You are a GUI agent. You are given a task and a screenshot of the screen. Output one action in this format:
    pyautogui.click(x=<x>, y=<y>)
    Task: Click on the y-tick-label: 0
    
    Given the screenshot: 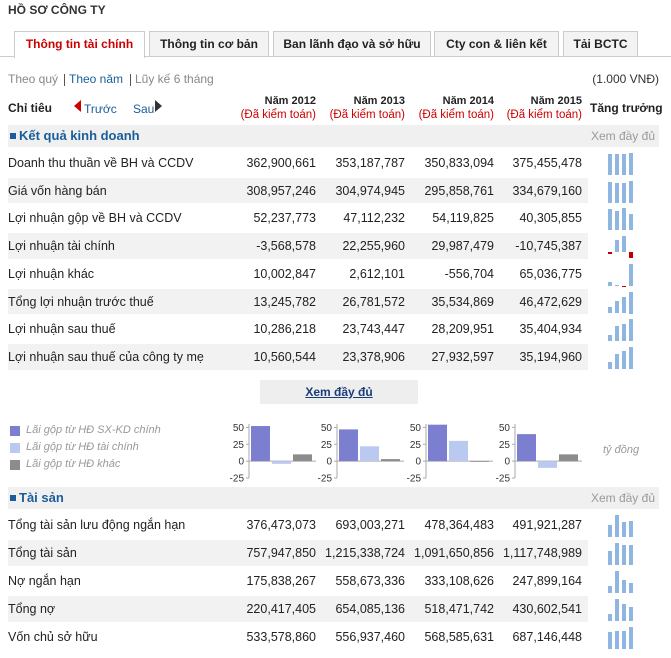 What is the action you would take?
    pyautogui.click(x=329, y=462)
    